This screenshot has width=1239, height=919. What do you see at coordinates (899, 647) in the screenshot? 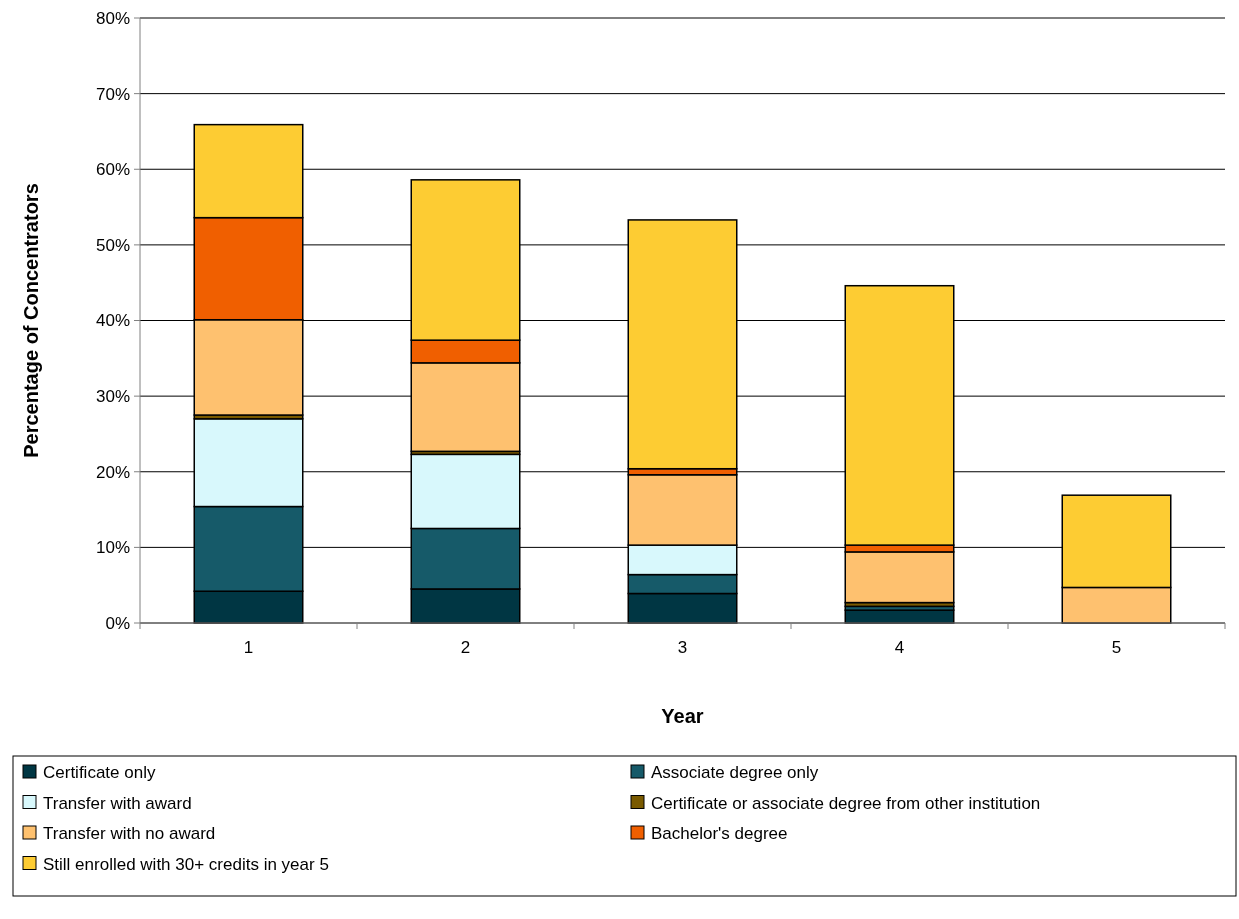
I see `x-tick-label: 4` at bounding box center [899, 647].